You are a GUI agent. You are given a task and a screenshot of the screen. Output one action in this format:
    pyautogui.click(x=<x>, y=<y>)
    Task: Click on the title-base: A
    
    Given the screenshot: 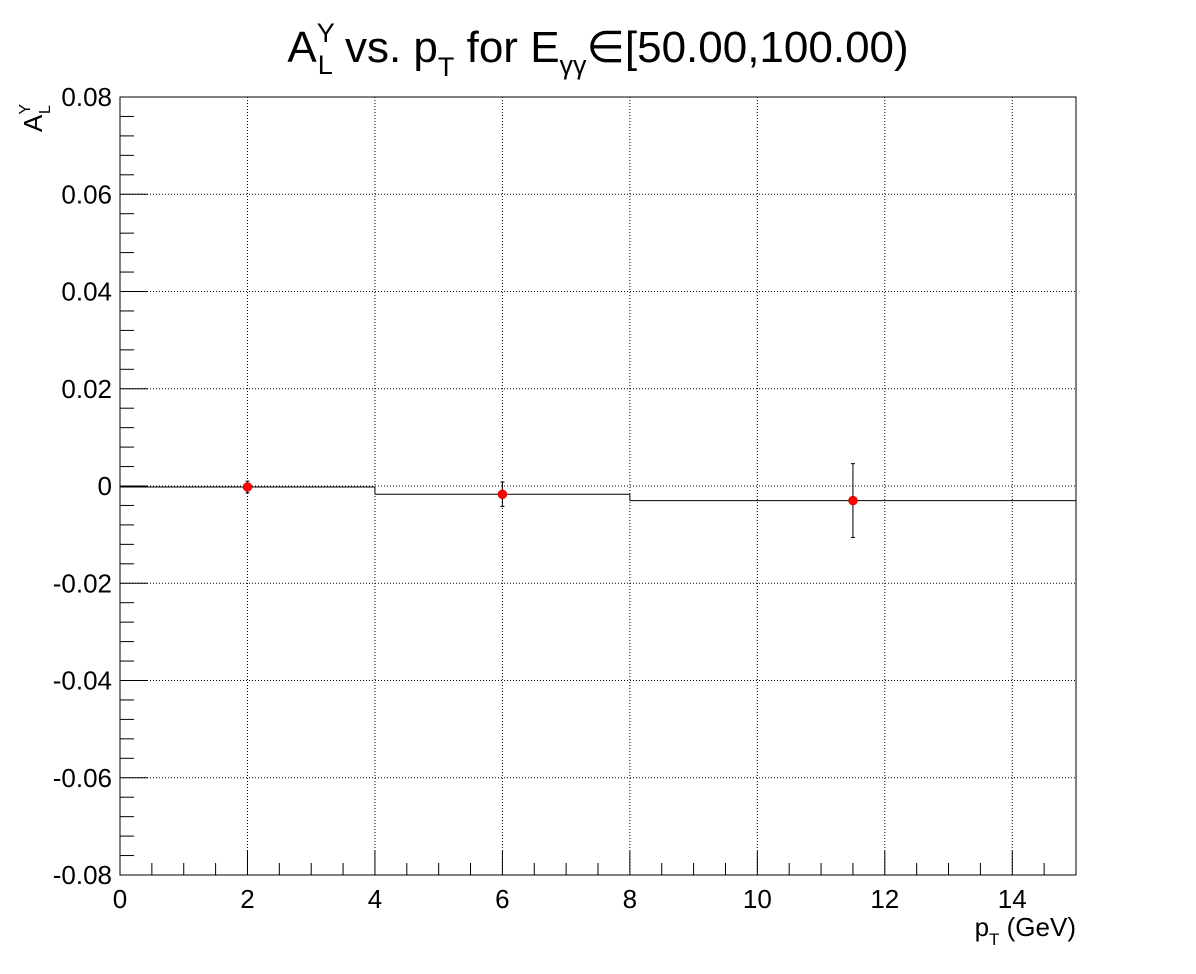 What is the action you would take?
    pyautogui.click(x=302, y=47)
    